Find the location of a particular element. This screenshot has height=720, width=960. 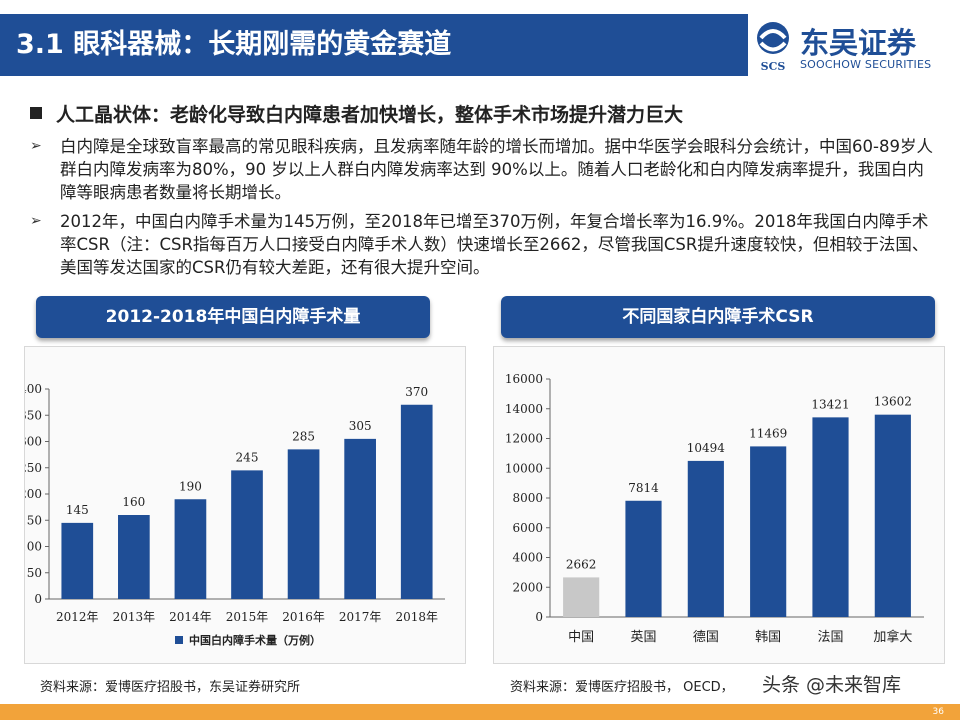

data-label: 160 is located at coordinates (133, 502).